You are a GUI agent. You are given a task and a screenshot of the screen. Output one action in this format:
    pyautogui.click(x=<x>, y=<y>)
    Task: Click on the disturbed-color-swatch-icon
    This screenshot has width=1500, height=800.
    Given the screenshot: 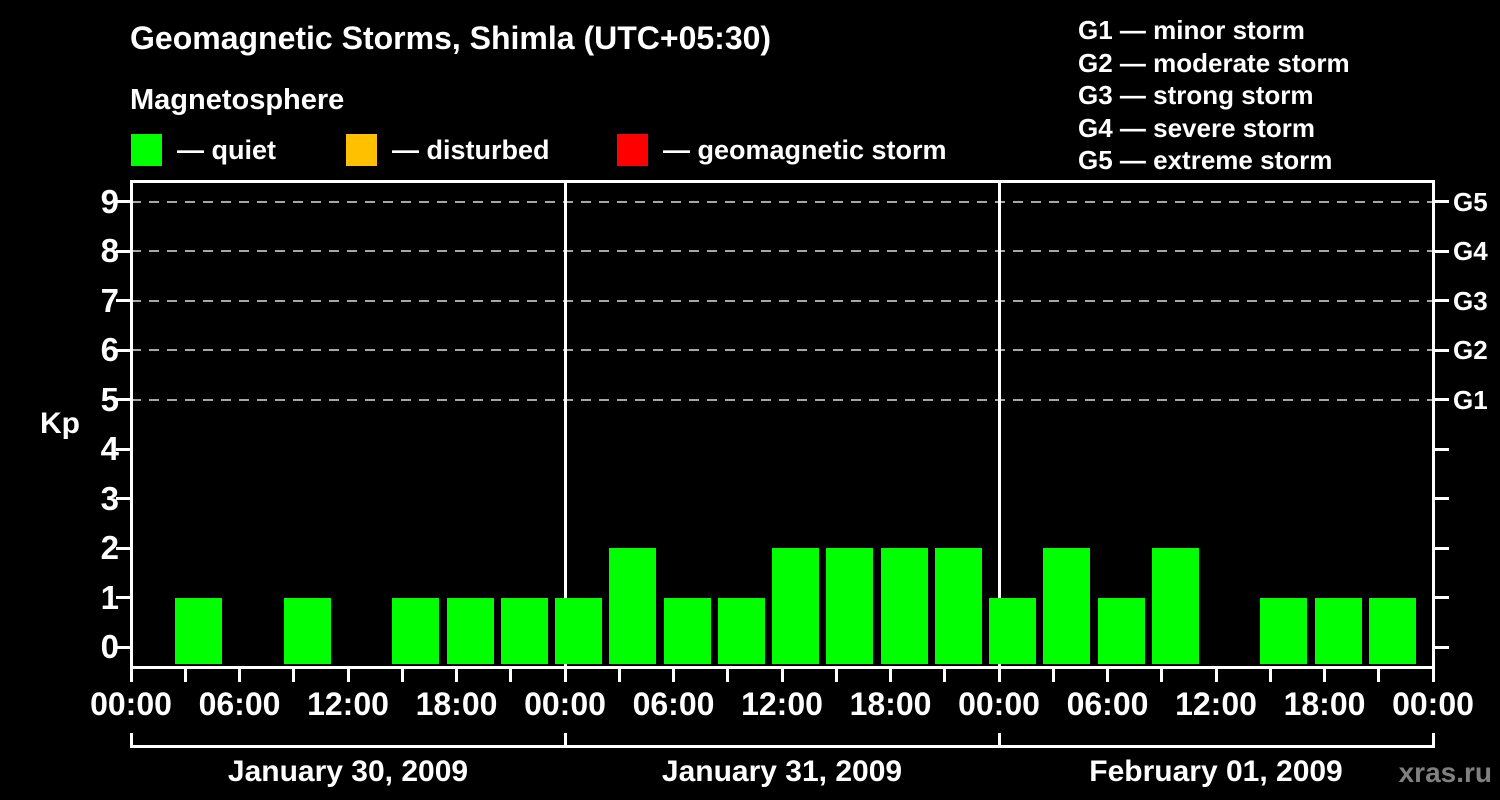 What is the action you would take?
    pyautogui.click(x=361, y=150)
    